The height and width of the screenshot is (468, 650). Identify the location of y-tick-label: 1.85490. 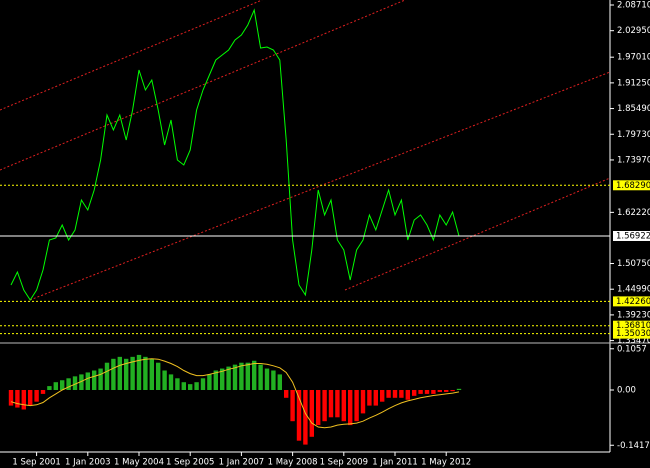
(633, 109).